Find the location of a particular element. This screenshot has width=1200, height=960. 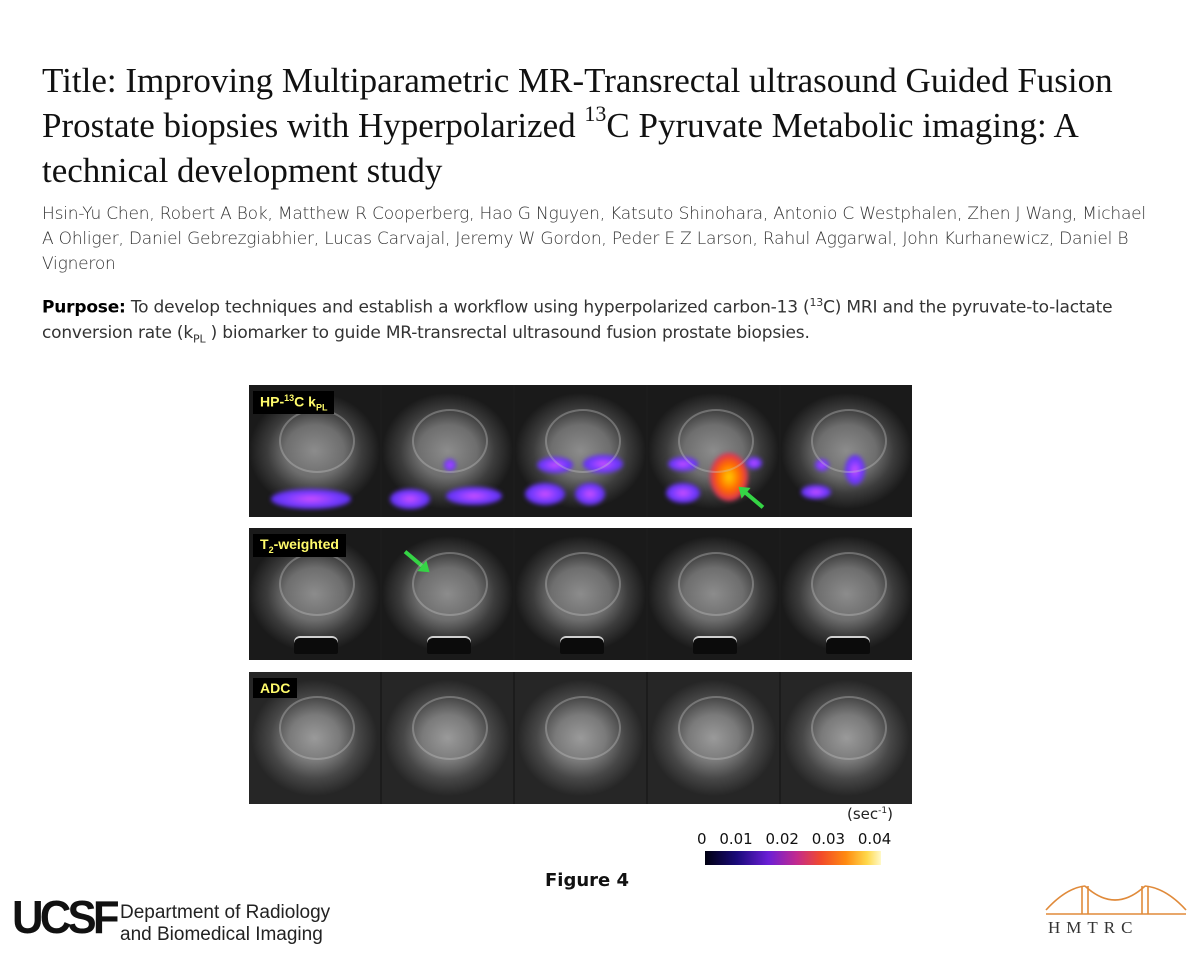

figure-caption: Figure 4 is located at coordinates (587, 880).